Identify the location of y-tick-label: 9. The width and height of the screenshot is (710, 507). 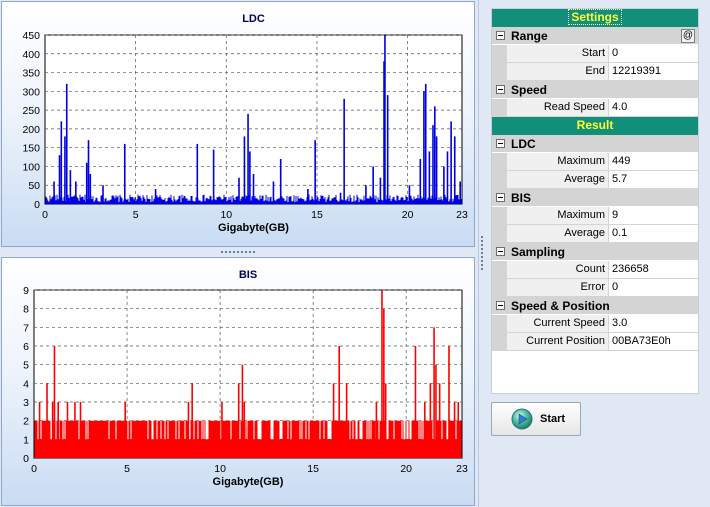
(26, 291).